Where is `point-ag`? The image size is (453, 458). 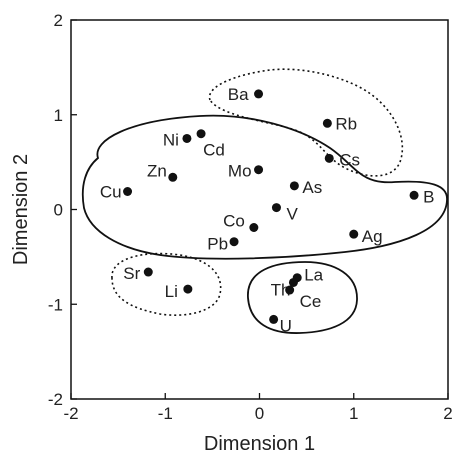 point-ag is located at coordinates (354, 234).